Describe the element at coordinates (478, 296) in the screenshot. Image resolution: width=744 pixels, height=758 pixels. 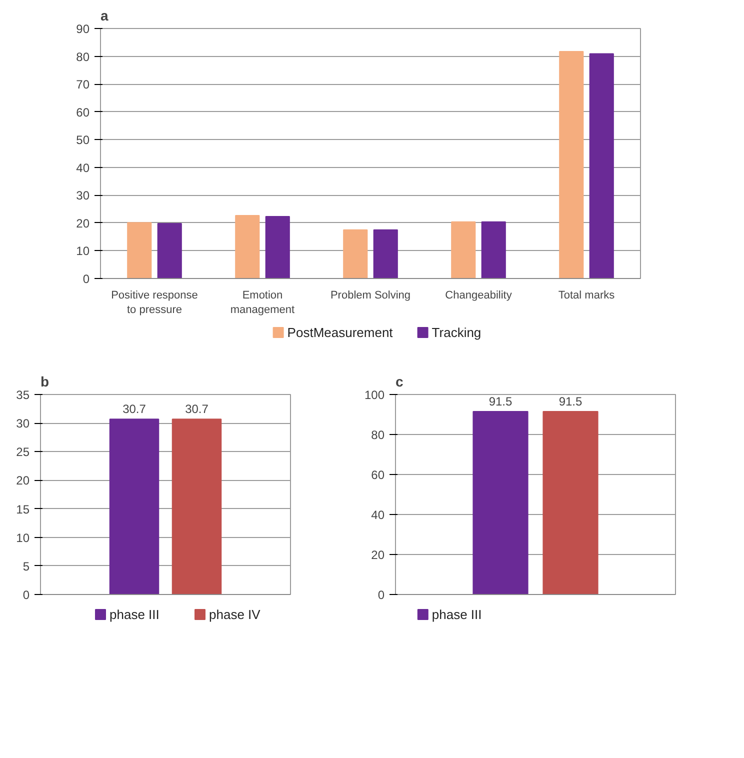
I see `x-tick-label: Changeability` at that location.